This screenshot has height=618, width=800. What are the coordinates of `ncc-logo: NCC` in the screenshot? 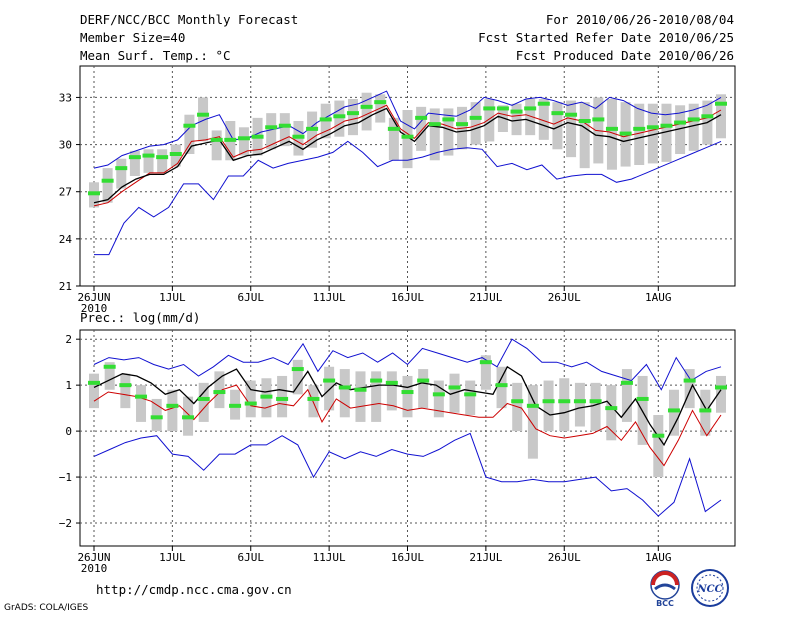 It's located at (710, 590).